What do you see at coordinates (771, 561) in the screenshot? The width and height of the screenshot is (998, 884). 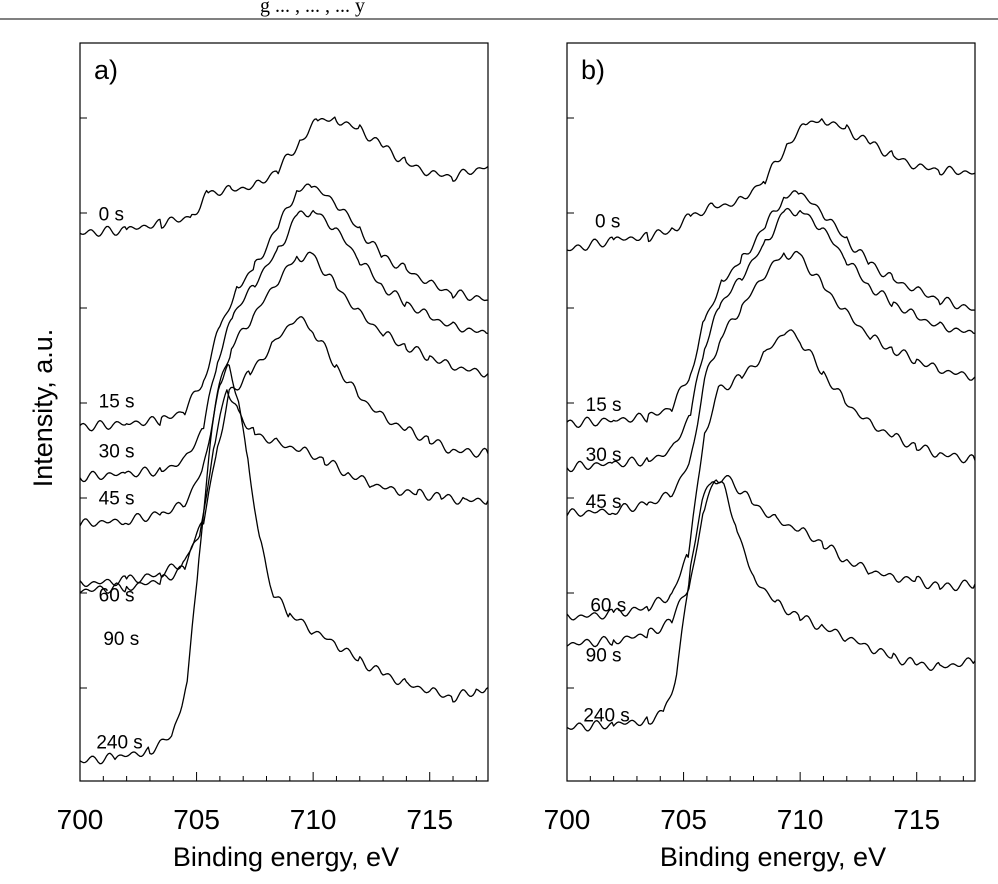 I see `series-line-b-90s` at bounding box center [771, 561].